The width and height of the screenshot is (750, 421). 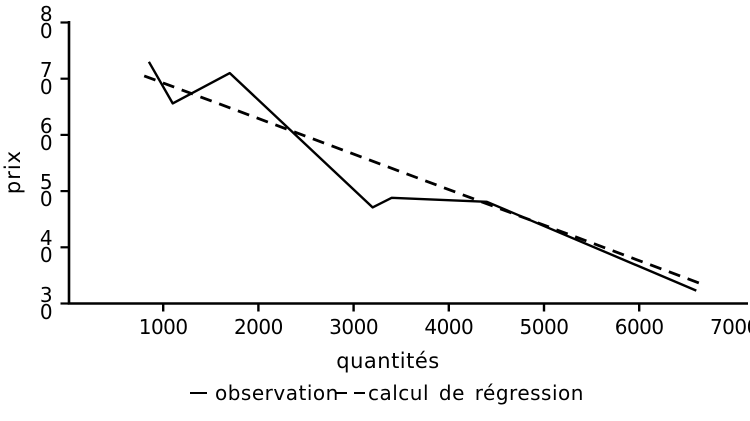 What do you see at coordinates (46, 134) in the screenshot?
I see `y-tick-label: 6 0` at bounding box center [46, 134].